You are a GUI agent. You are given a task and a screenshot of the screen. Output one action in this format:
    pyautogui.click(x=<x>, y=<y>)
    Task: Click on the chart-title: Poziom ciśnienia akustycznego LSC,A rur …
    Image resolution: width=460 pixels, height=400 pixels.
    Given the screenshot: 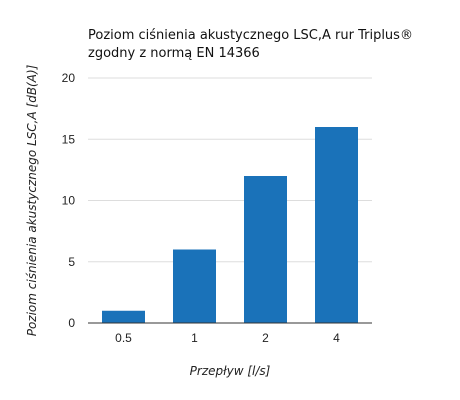 What is the action you would take?
    pyautogui.click(x=258, y=45)
    